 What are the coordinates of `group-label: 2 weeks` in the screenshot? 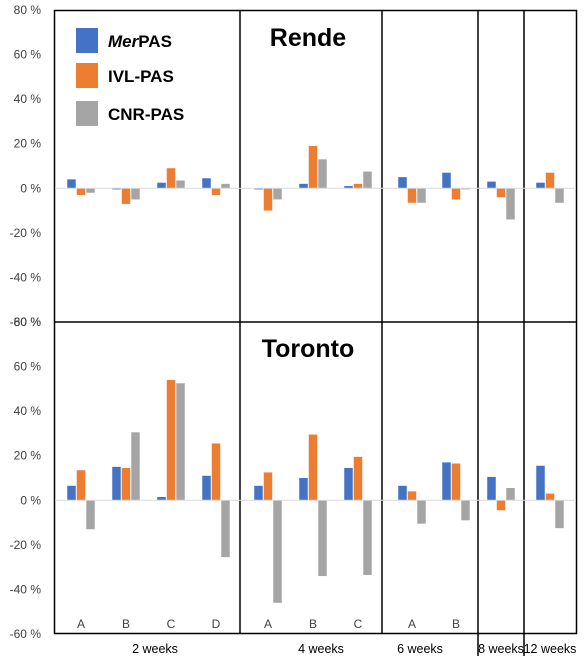 It's located at (155, 649).